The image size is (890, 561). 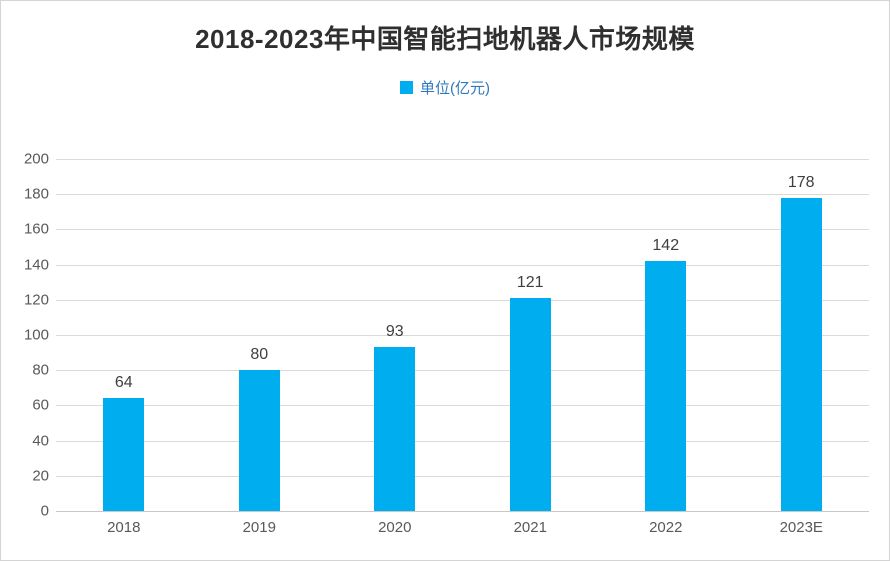 I want to click on y-tick-label: 20, so click(x=40, y=476).